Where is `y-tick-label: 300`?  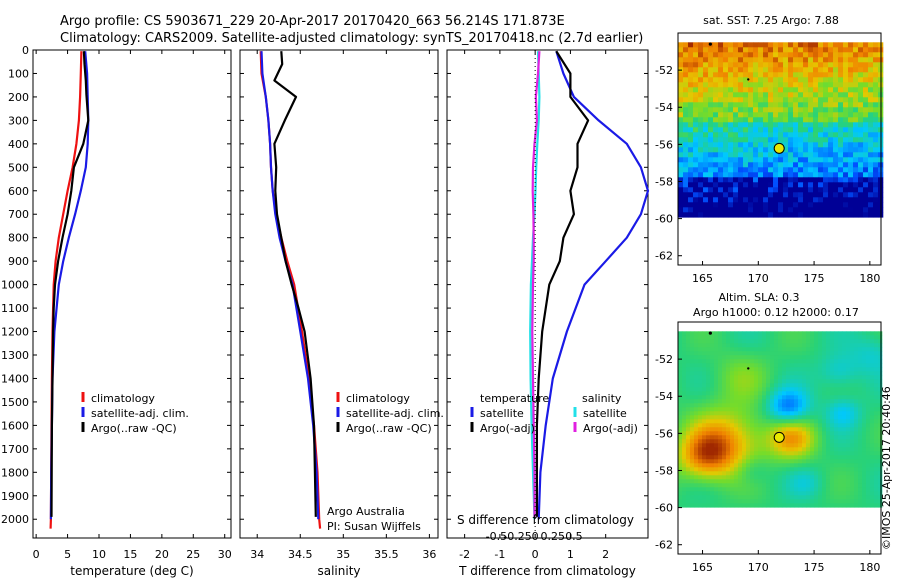 y-tick-label: 300 is located at coordinates (18, 120).